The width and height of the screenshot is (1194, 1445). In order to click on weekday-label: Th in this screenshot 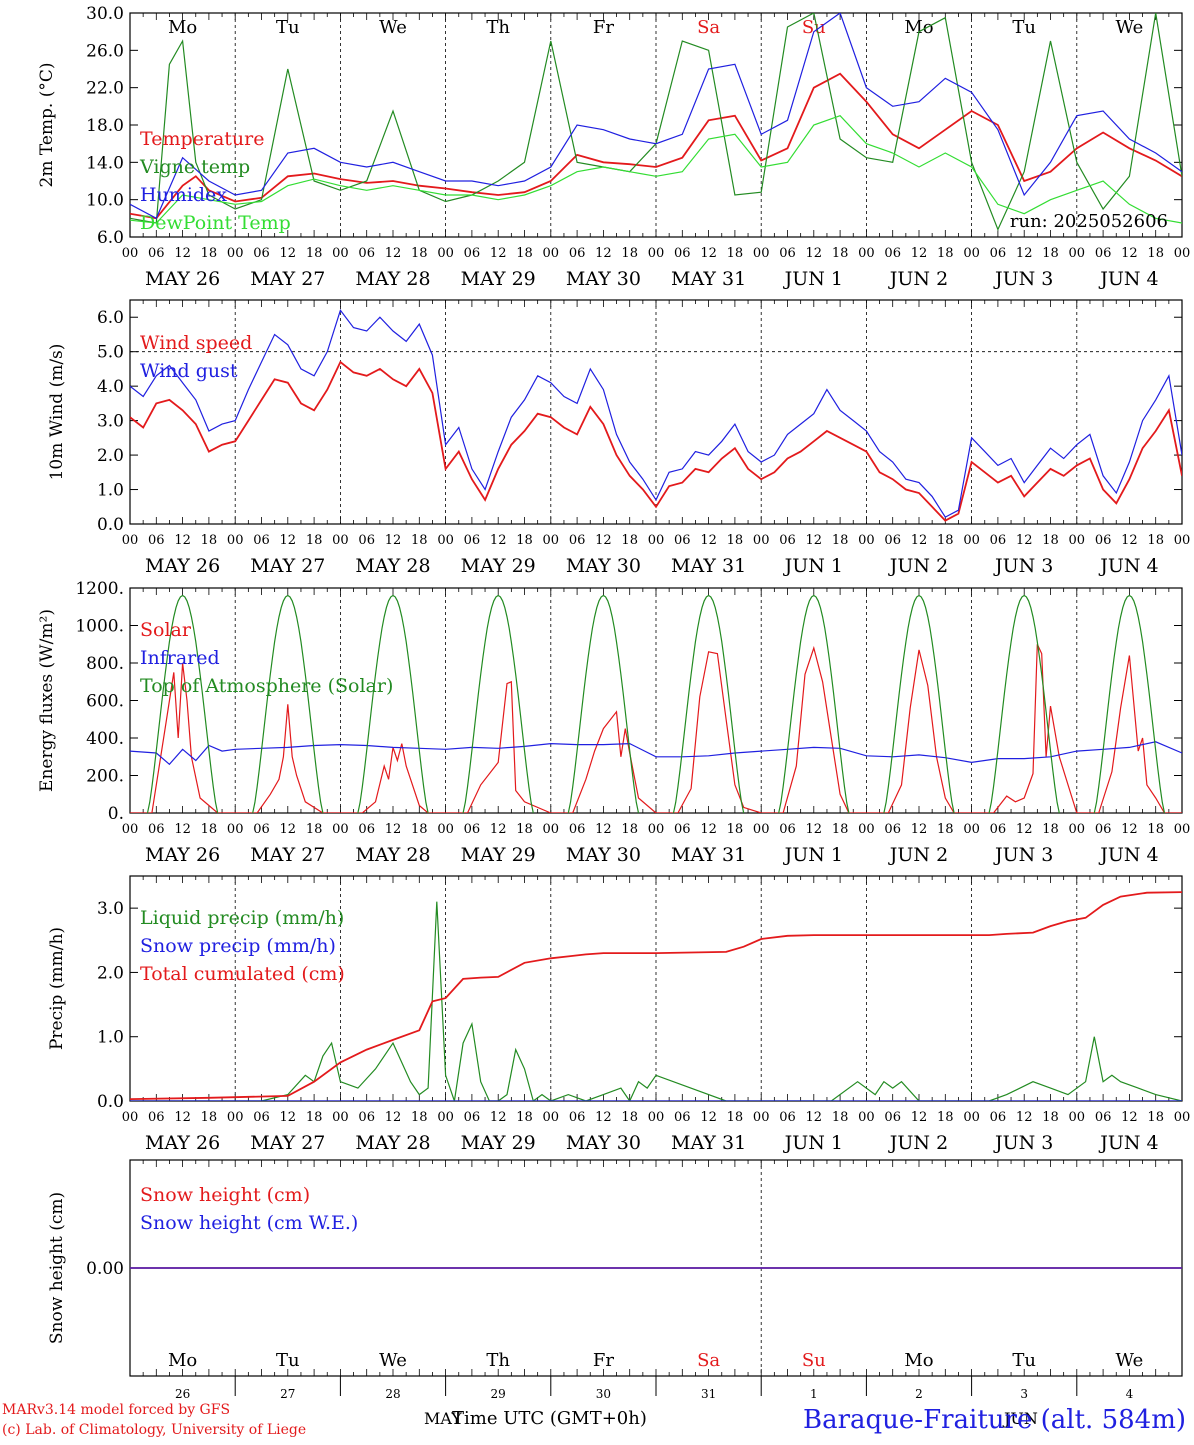, I will do `click(498, 27)`.